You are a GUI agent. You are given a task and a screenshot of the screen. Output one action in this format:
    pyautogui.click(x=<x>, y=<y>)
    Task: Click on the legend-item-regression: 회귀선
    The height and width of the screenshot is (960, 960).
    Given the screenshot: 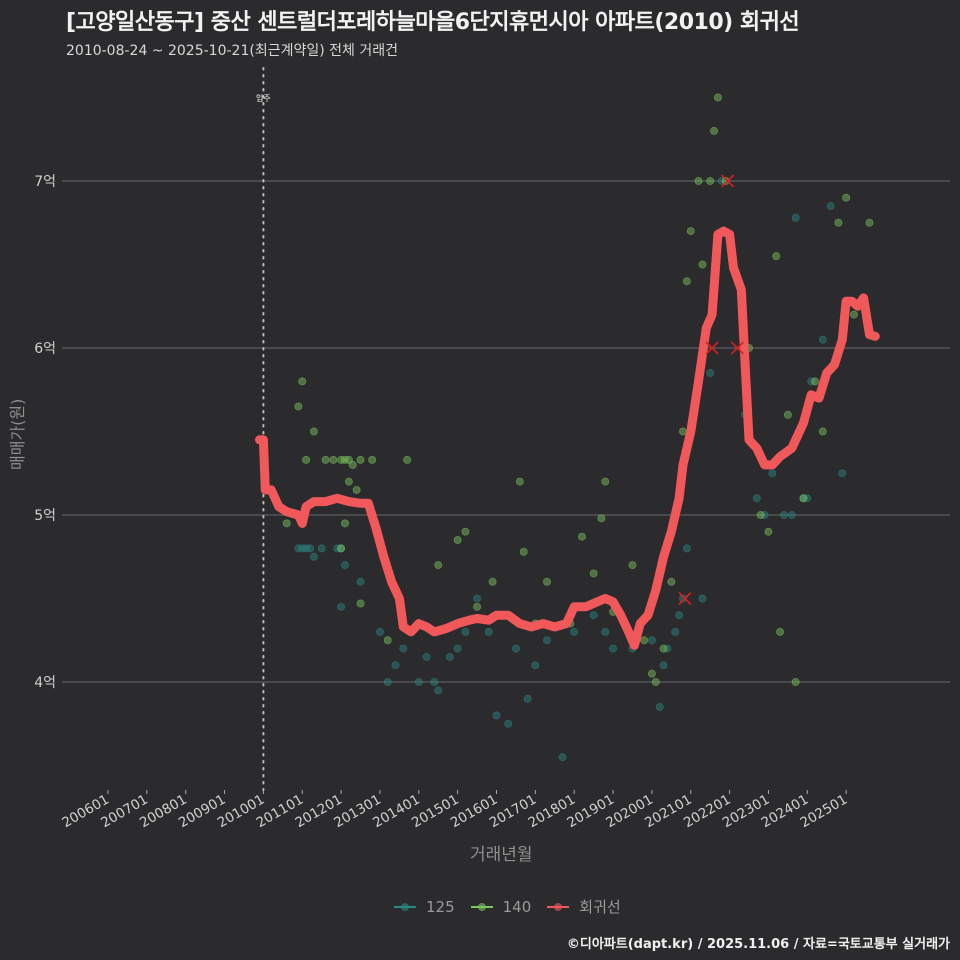 What is the action you would take?
    pyautogui.click(x=584, y=906)
    